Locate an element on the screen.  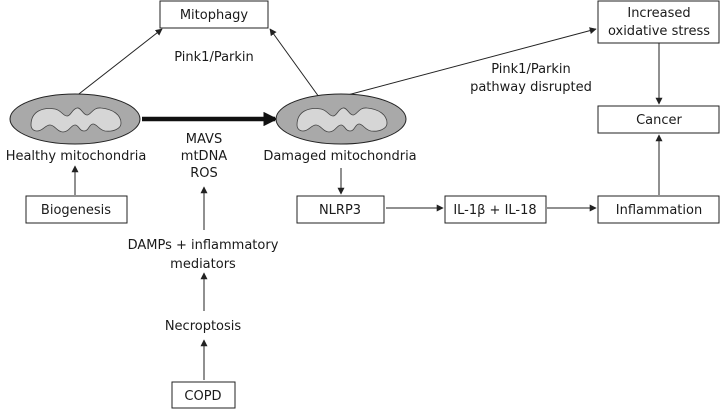
cancer-node: Cancer is located at coordinates (658, 119).